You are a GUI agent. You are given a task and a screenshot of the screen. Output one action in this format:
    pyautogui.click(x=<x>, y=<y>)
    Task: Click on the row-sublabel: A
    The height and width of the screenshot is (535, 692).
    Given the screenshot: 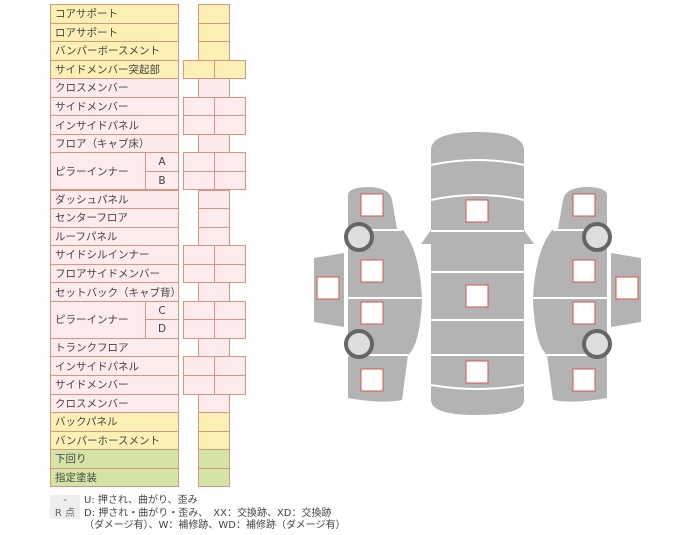 What is the action you would take?
    pyautogui.click(x=162, y=162)
    